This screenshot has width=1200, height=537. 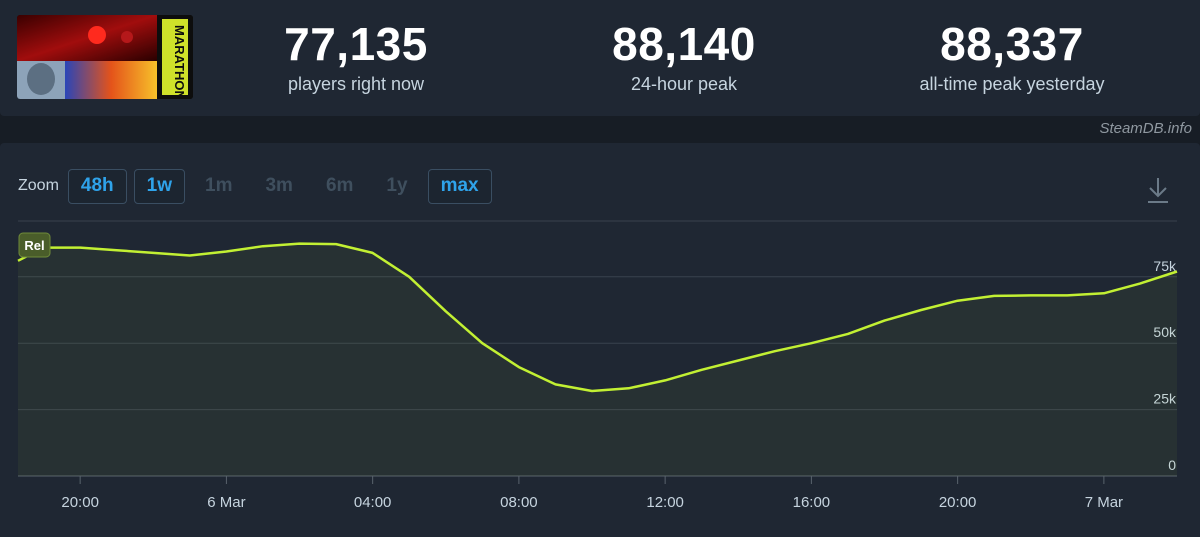 I want to click on x-tick-label: 16:00, so click(x=812, y=502).